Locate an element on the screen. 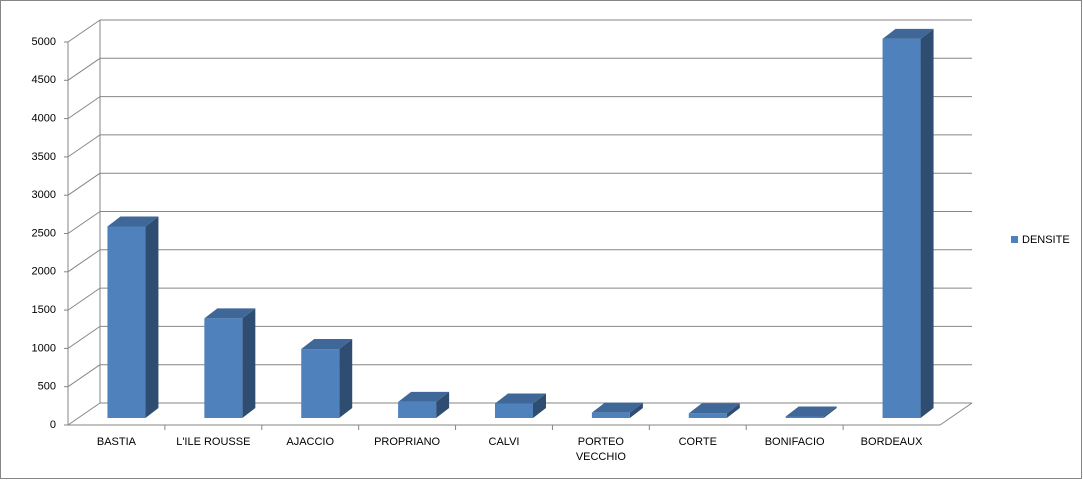 Image resolution: width=1083 pixels, height=480 pixels. y-tick-label: 0 is located at coordinates (53, 425).